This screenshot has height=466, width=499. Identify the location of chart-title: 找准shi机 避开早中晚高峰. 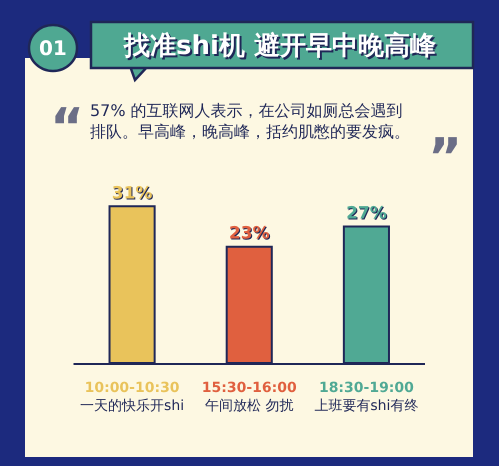
(280, 46).